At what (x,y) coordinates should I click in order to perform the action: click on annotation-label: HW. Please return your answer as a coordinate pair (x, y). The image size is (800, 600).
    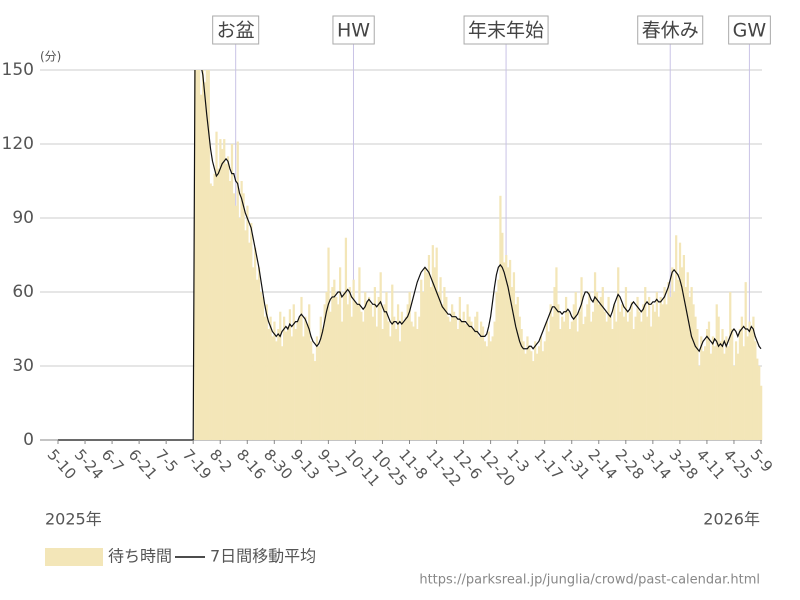
    Looking at the image, I should click on (353, 31).